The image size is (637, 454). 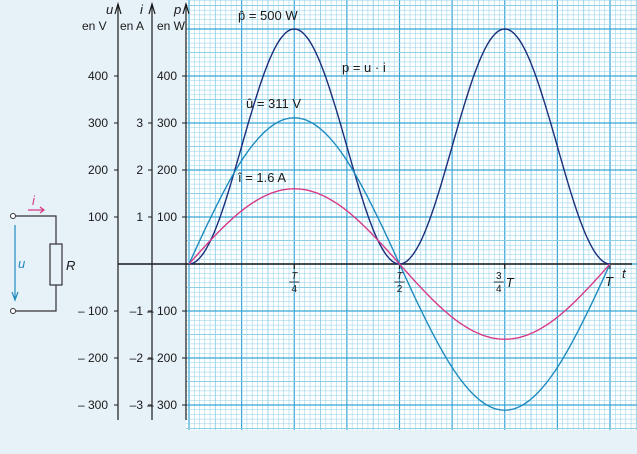 What do you see at coordinates (510, 282) in the screenshot?
I see `x-tick-suffix: T` at bounding box center [510, 282].